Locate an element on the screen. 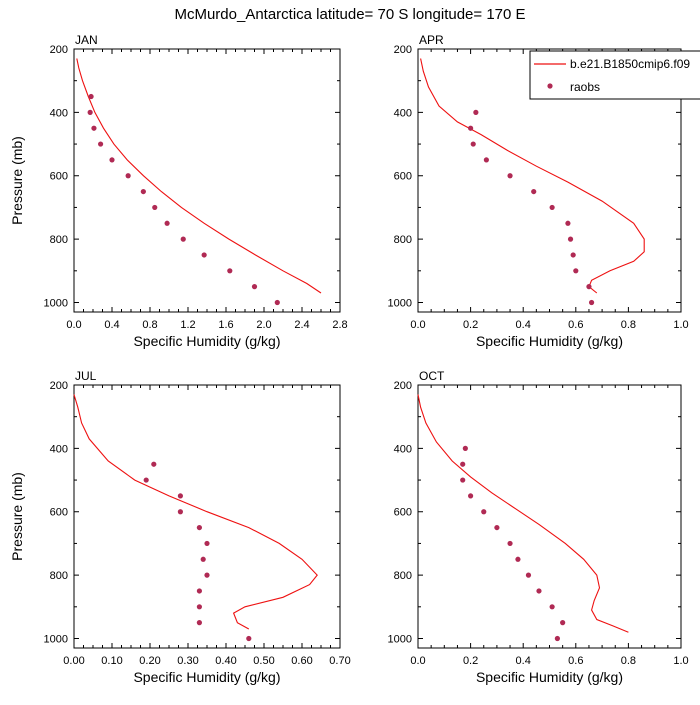 The height and width of the screenshot is (705, 700). x-tick-label: 2.0 is located at coordinates (263, 325).